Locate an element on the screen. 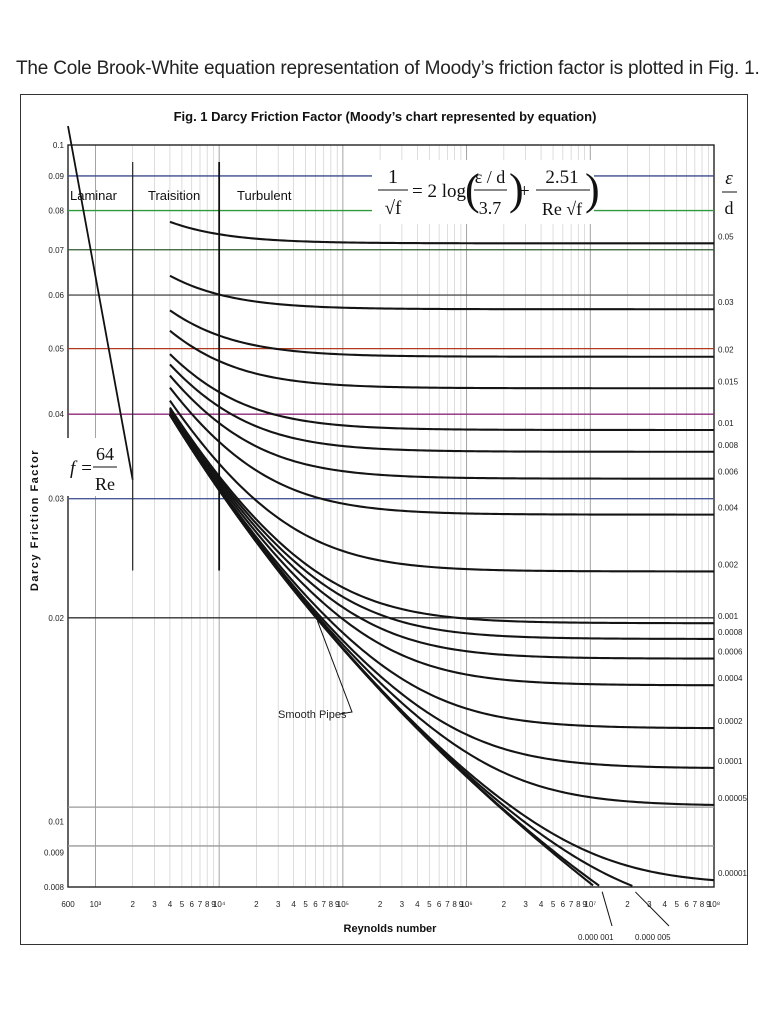 This screenshot has width=768, height=1024. x-tick-label-33: 6 is located at coordinates (563, 904).